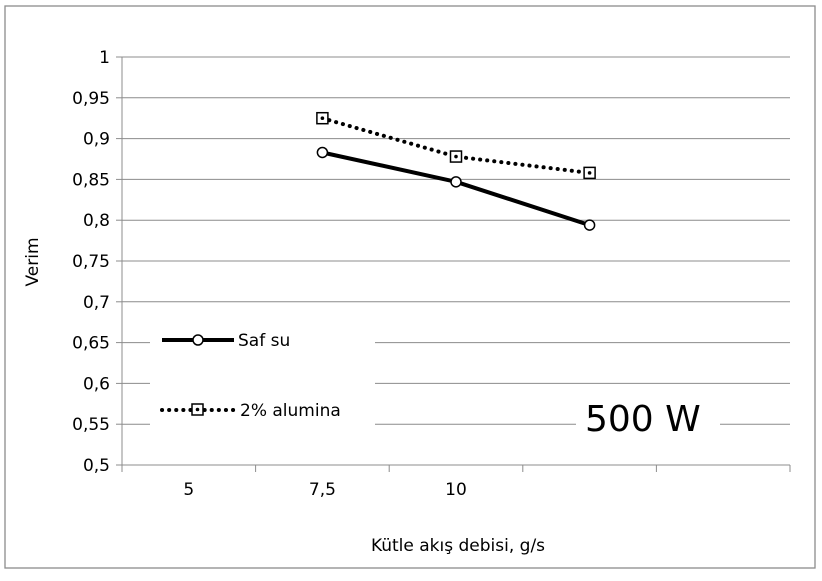 The image size is (822, 581). I want to click on y-tick-label: 0,55, so click(91, 425).